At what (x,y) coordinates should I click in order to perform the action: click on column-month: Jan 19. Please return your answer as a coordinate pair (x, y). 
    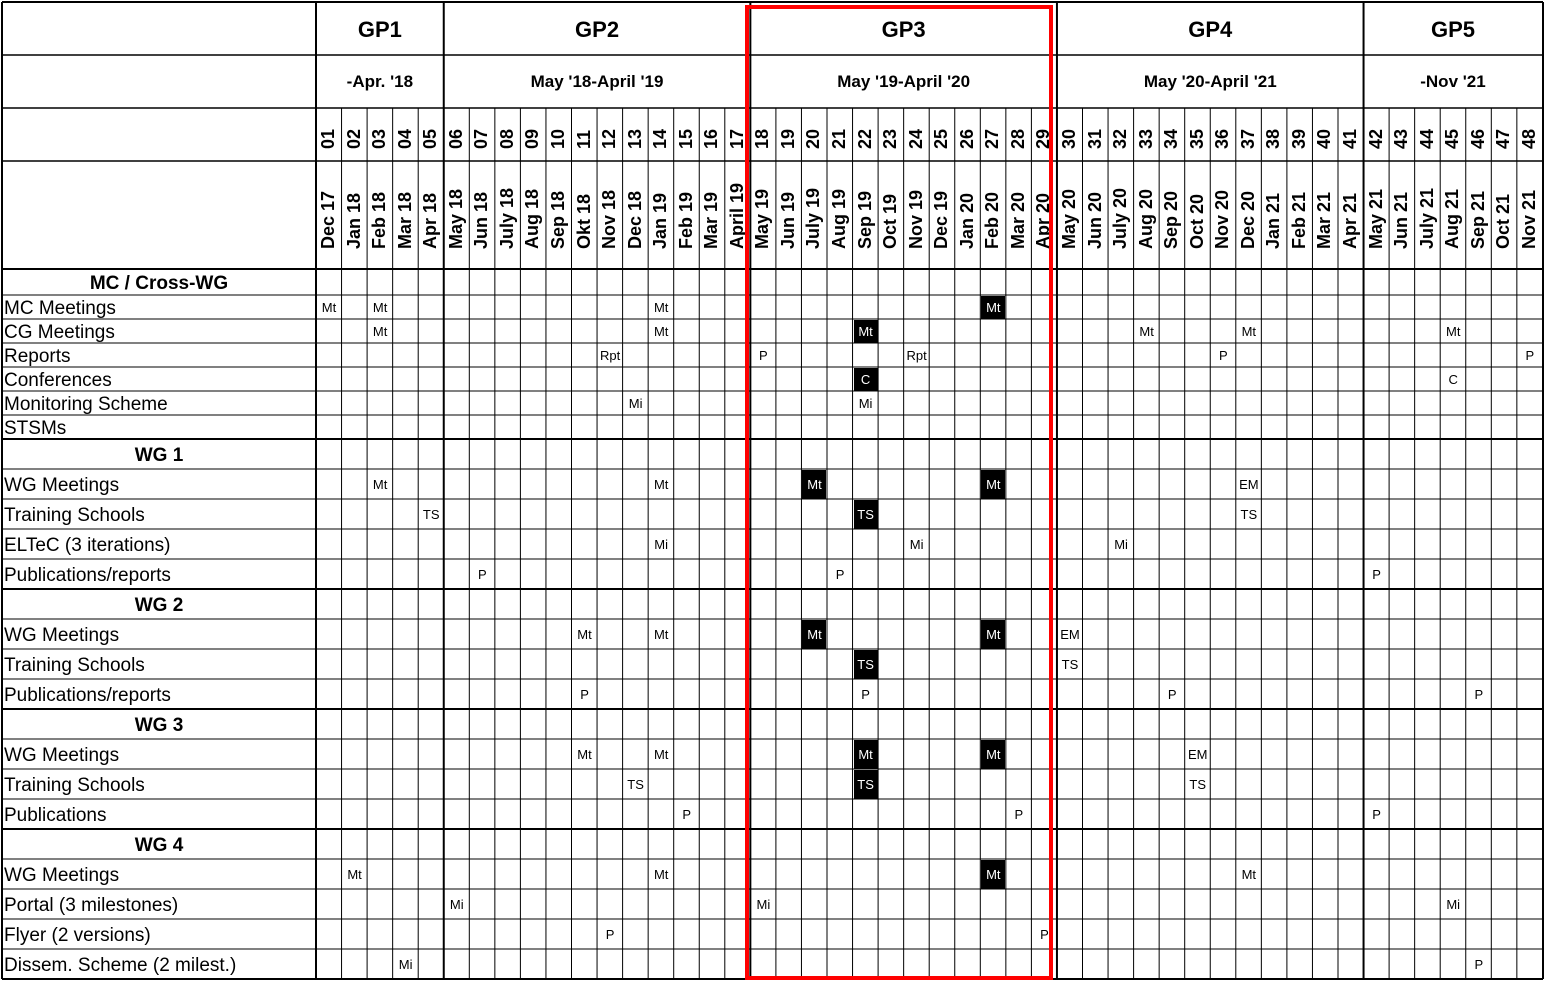
    Looking at the image, I should click on (660, 220).